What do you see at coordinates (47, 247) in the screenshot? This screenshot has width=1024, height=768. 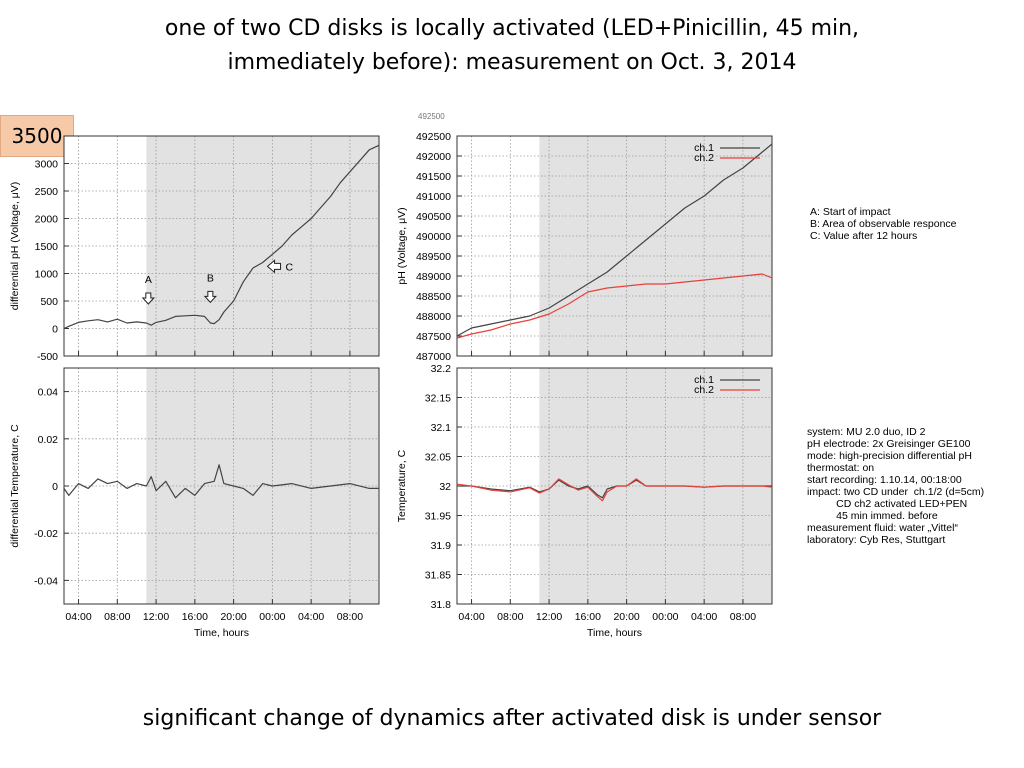 I see `y-tick-label: 1500` at bounding box center [47, 247].